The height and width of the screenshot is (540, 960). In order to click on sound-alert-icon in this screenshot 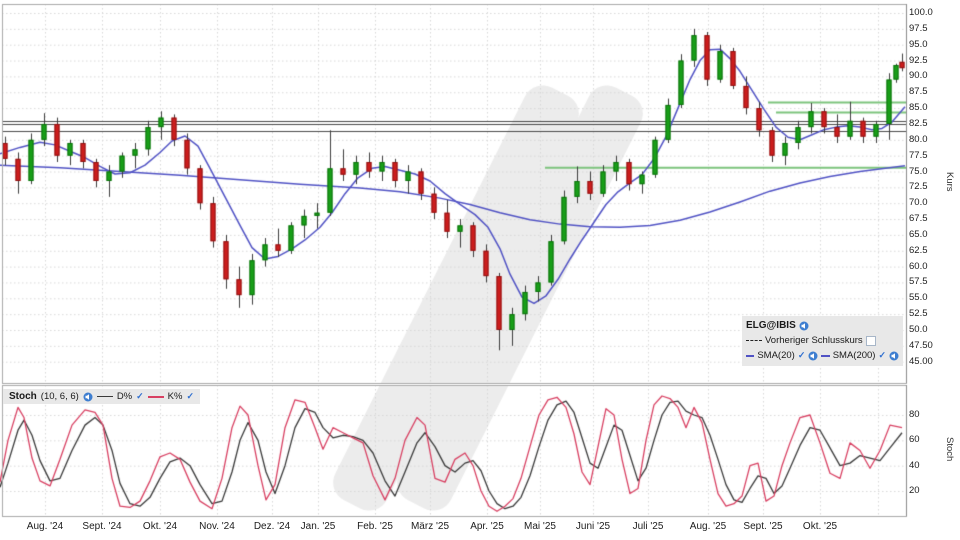, I will do `click(804, 326)`.